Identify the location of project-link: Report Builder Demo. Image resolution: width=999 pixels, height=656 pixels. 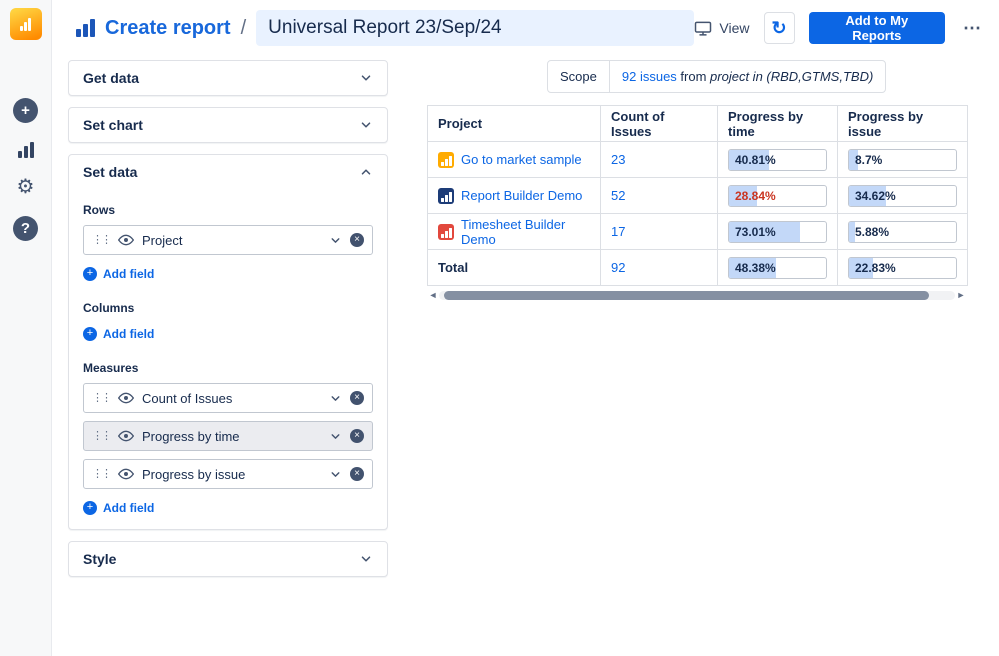
(522, 195).